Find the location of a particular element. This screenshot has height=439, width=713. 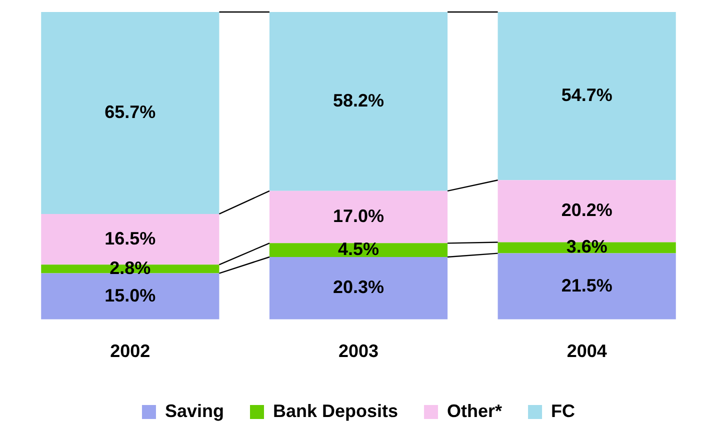

data-label: 54.7% is located at coordinates (586, 95).